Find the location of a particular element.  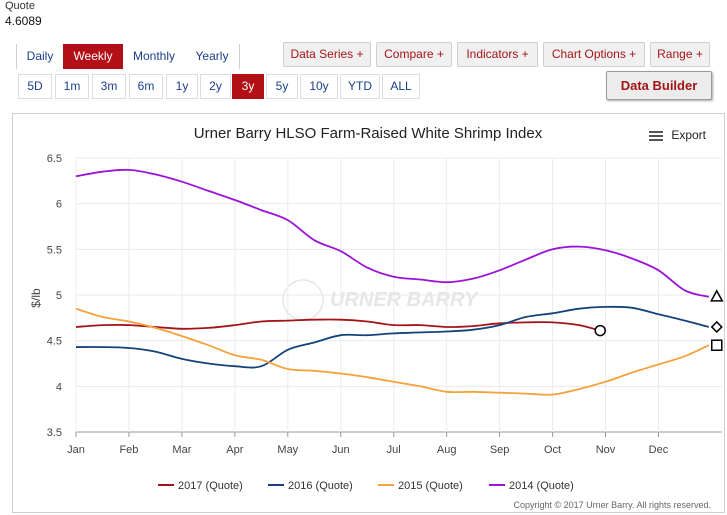

range-10y-button: 10y is located at coordinates (319, 86).